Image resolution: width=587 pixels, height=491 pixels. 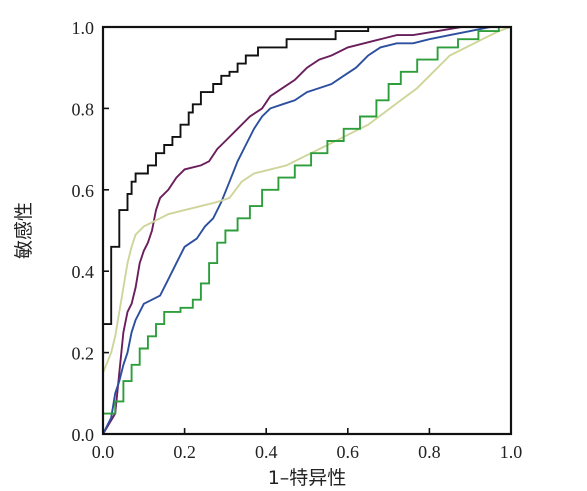 What do you see at coordinates (83, 435) in the screenshot?
I see `y-tick-label: 0.0` at bounding box center [83, 435].